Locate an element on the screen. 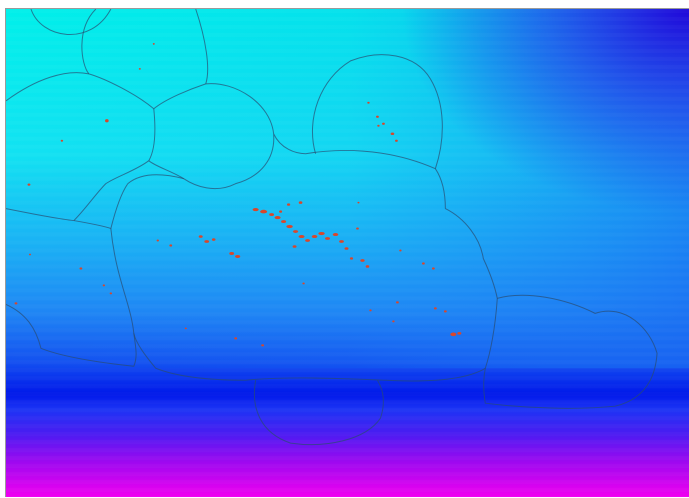 The width and height of the screenshot is (689, 498). region-west-upper is located at coordinates (81, 147).